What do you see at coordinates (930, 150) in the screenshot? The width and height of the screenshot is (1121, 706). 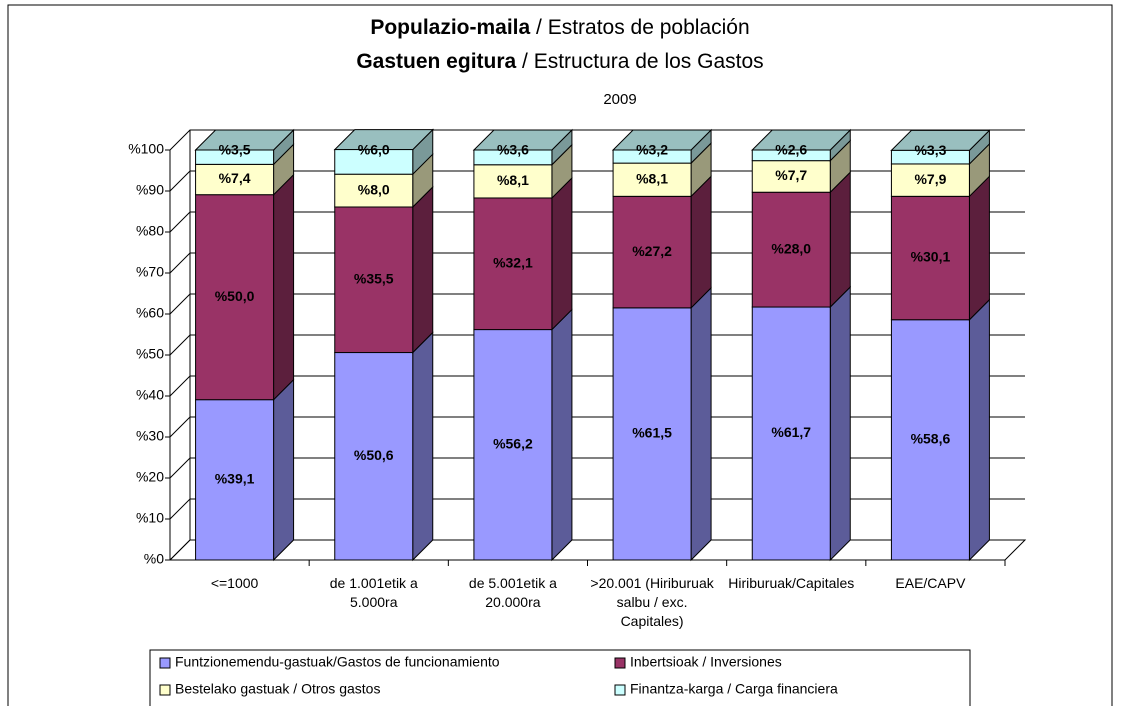 I see `value-label: %3,3` at bounding box center [930, 150].